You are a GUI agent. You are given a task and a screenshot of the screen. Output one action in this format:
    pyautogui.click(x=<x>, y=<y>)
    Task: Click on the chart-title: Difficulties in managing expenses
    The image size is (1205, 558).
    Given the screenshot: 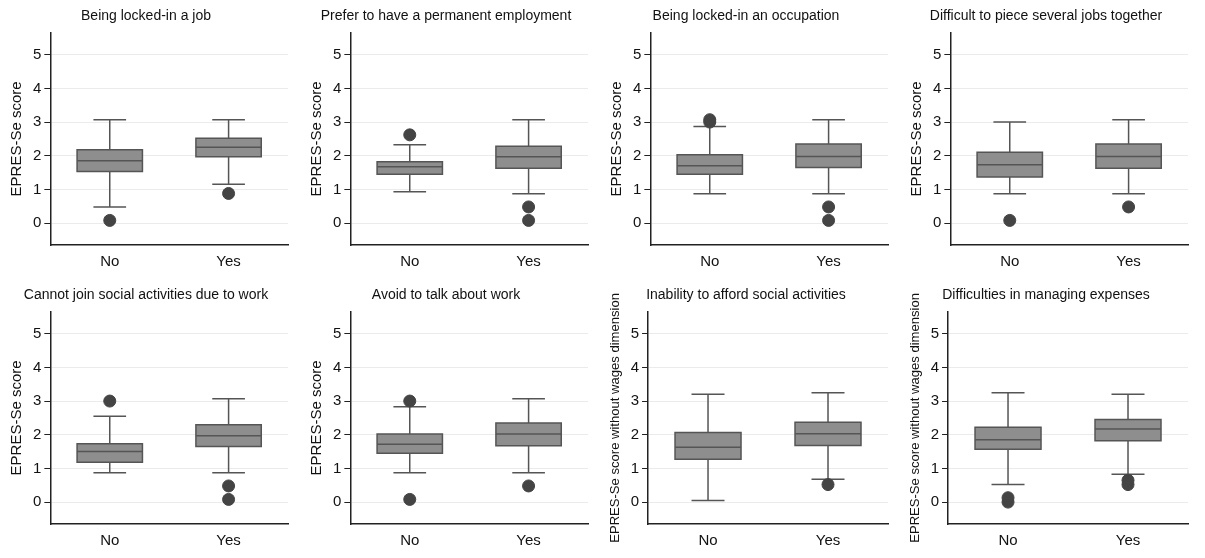 What is the action you would take?
    pyautogui.click(x=1046, y=294)
    